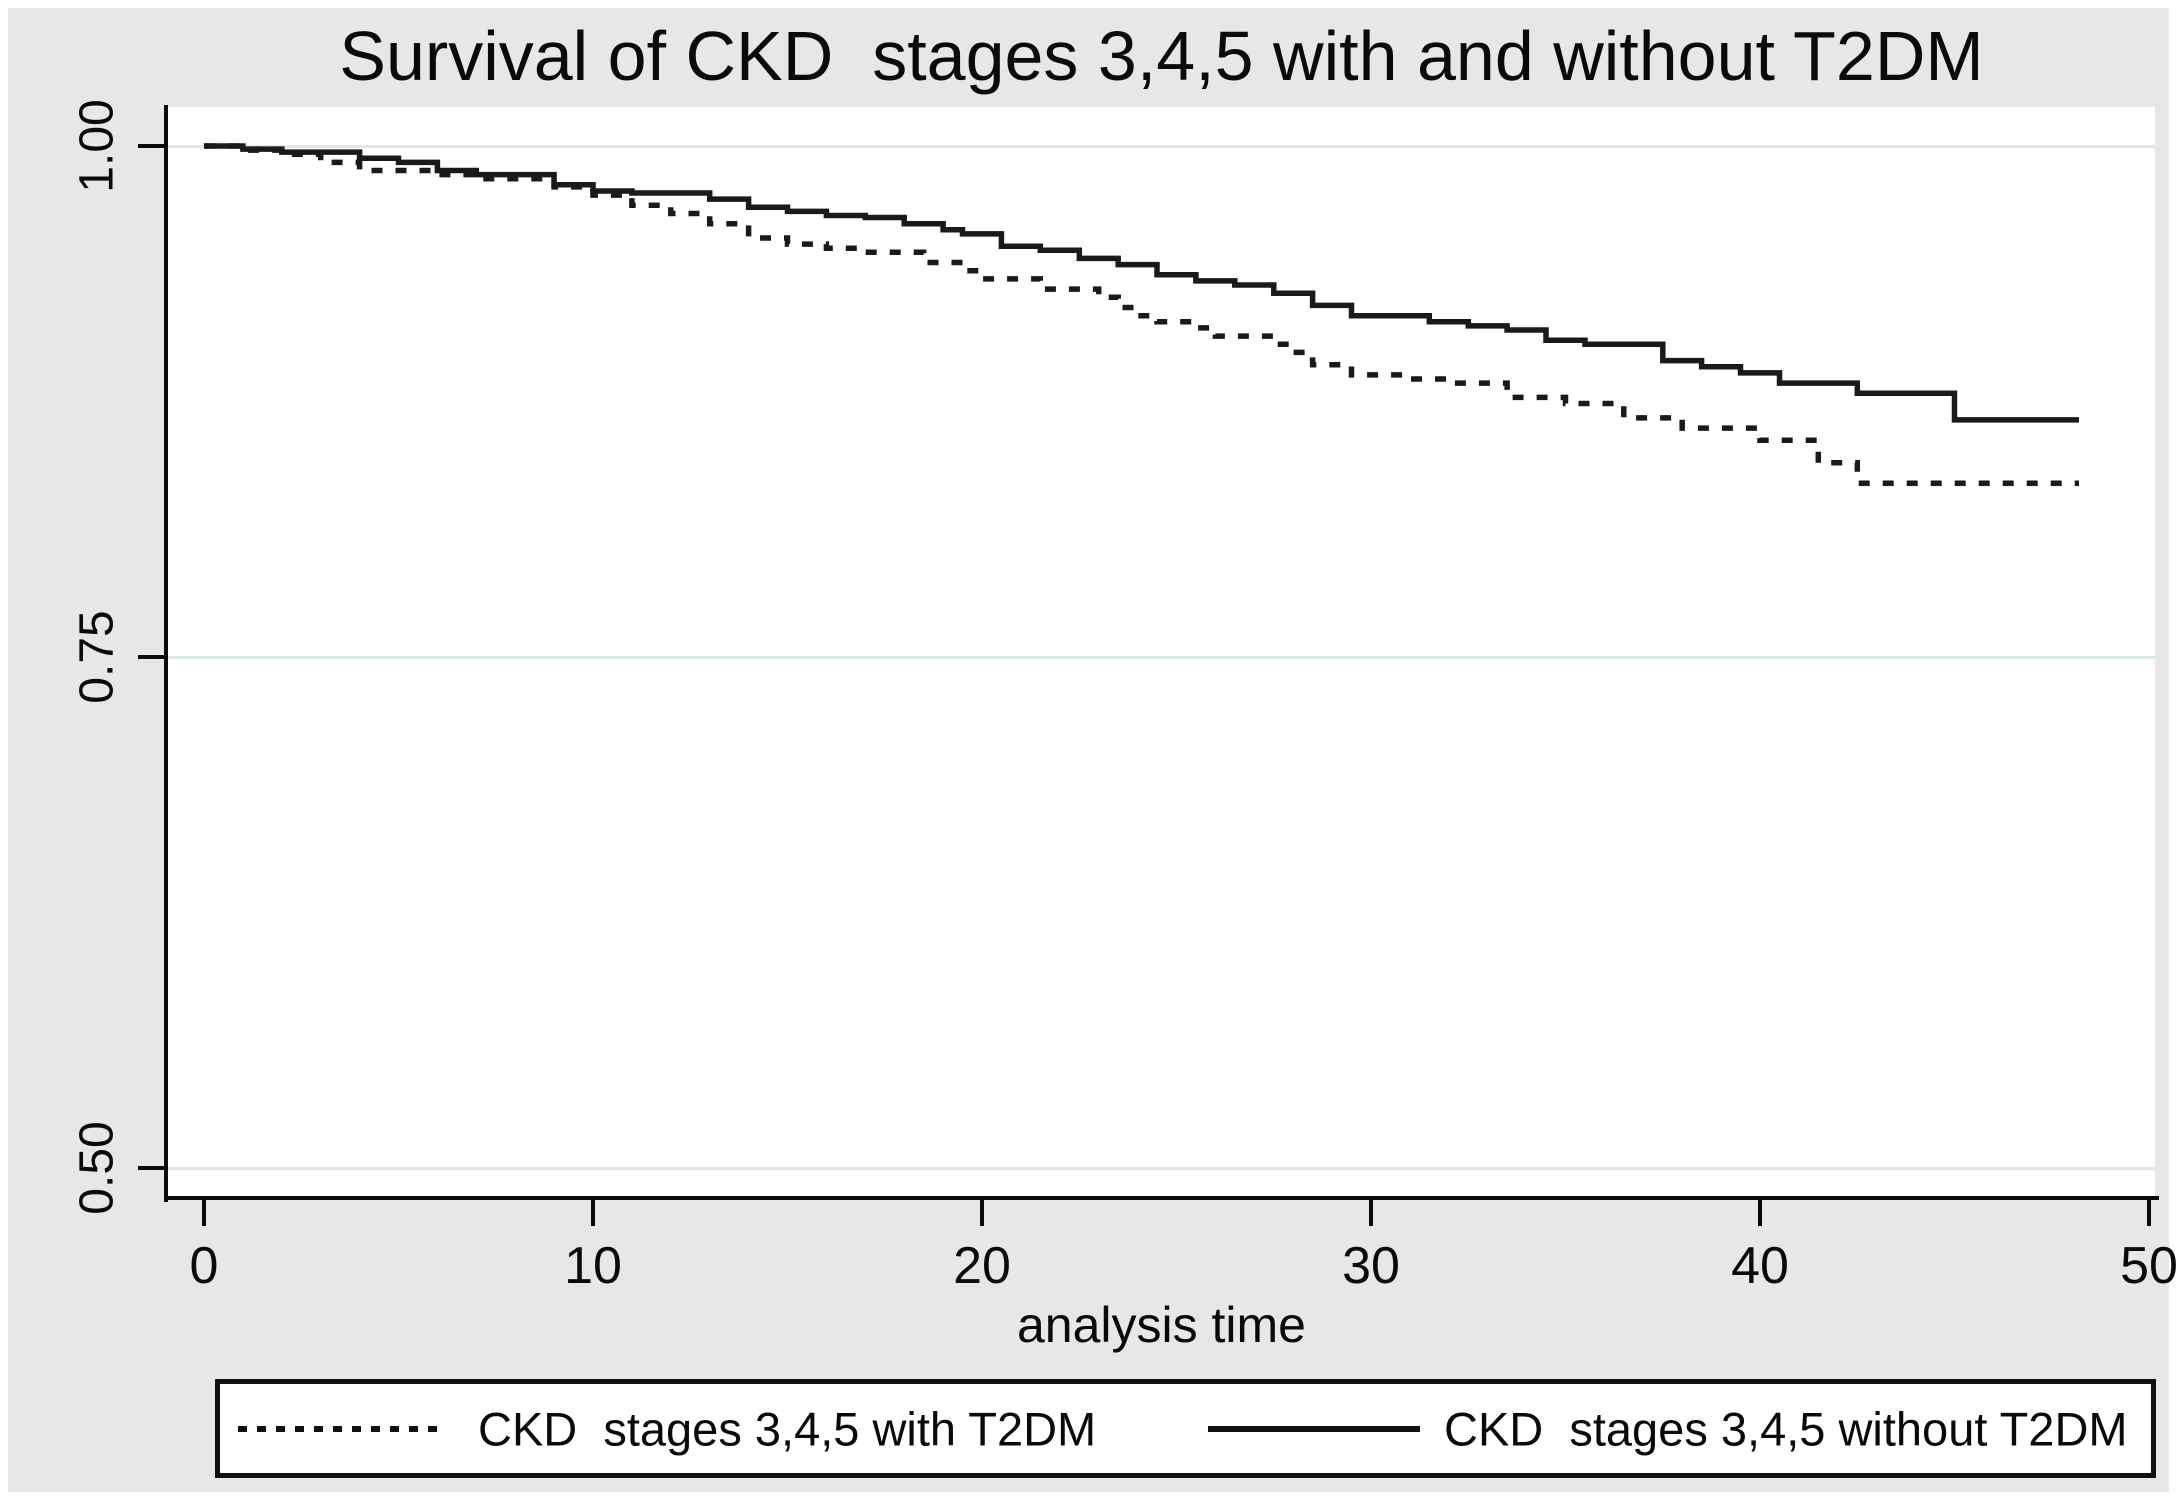 The width and height of the screenshot is (2177, 1503). Describe the element at coordinates (97, 1168) in the screenshot. I see `y-tick-label-0.50: 0.50` at that location.